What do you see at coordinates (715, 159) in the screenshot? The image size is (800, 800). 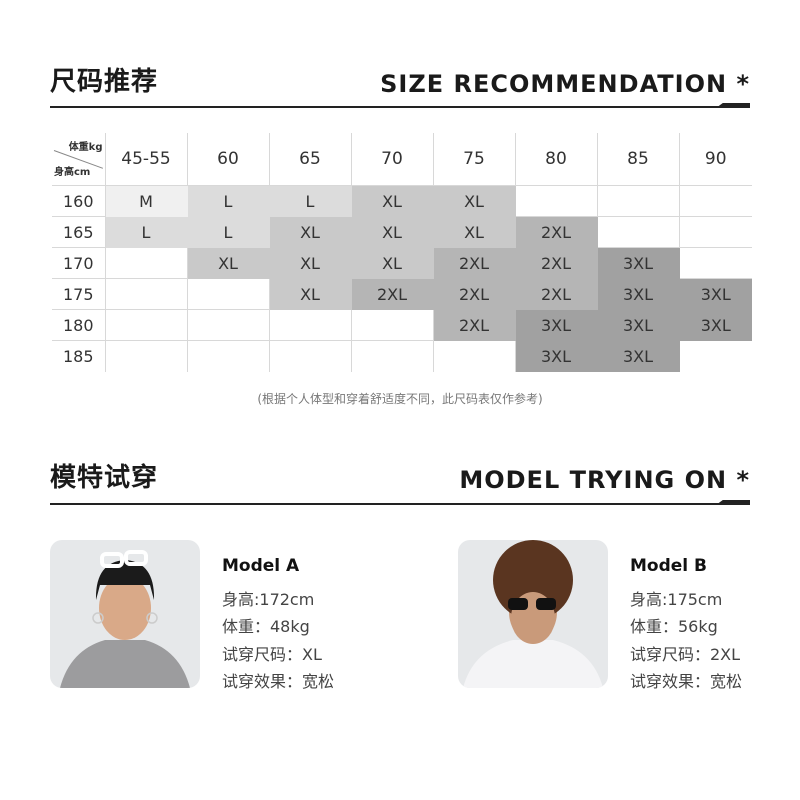 I see `weight-header: 90` at bounding box center [715, 159].